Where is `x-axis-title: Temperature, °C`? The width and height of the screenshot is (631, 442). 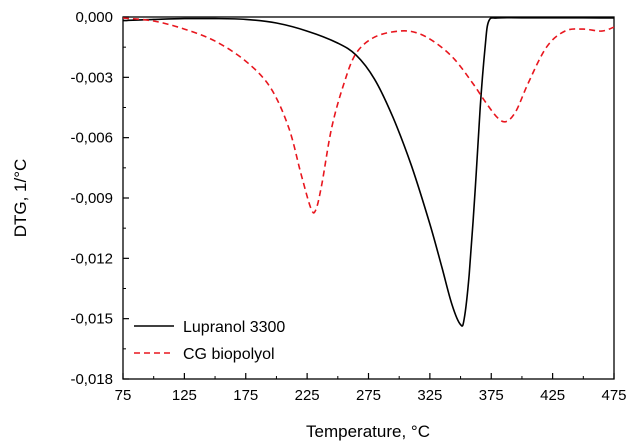 x-axis-title: Temperature, °C is located at coordinates (368, 431).